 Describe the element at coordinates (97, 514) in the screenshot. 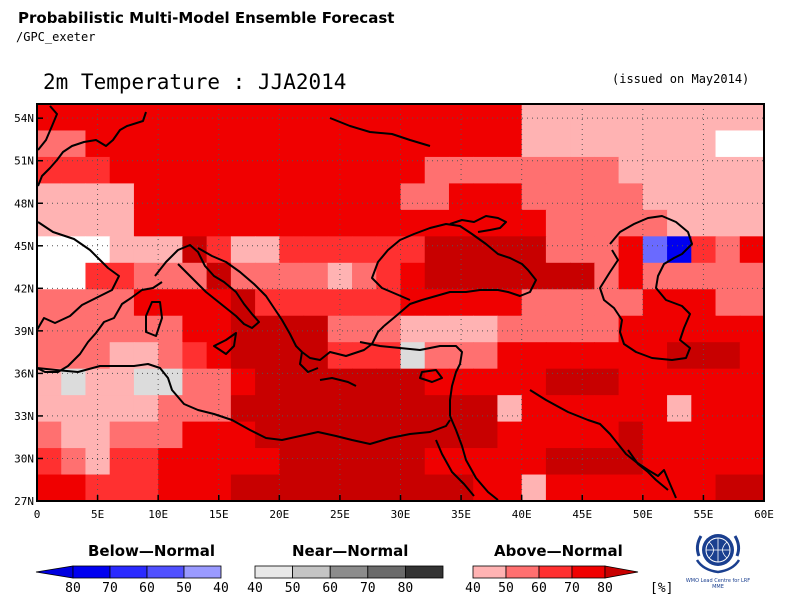

I see `lon-tick-label: 5E` at that location.